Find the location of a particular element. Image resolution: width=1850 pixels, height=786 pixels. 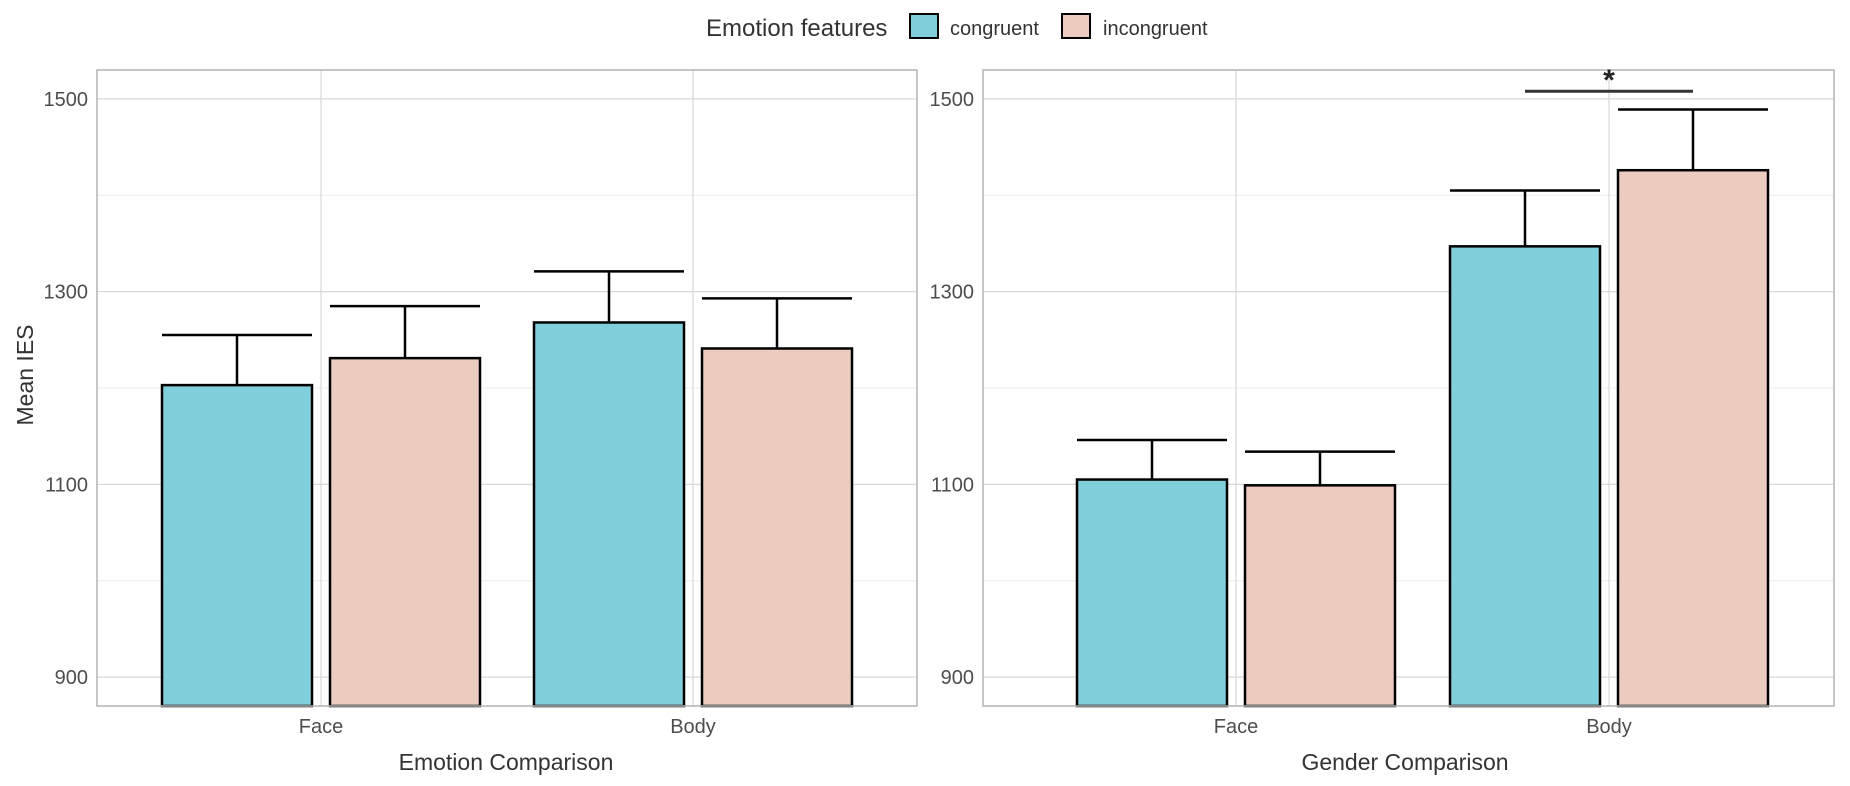

significance-annotation: * is located at coordinates (1609, 80).